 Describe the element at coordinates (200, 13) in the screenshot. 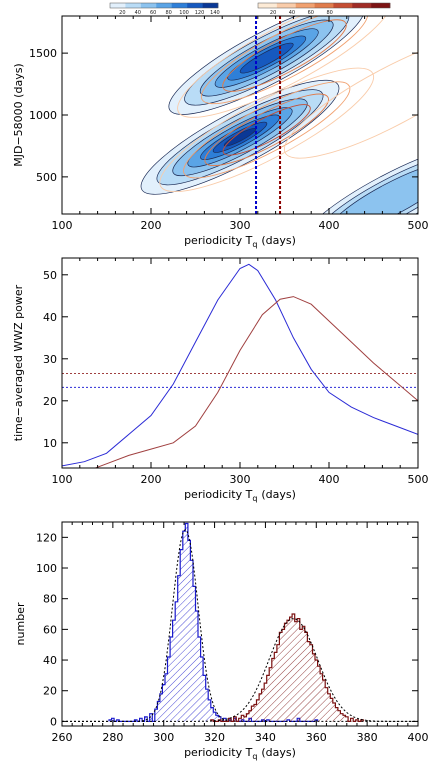

I see `colorbar-tick-label: 120` at that location.